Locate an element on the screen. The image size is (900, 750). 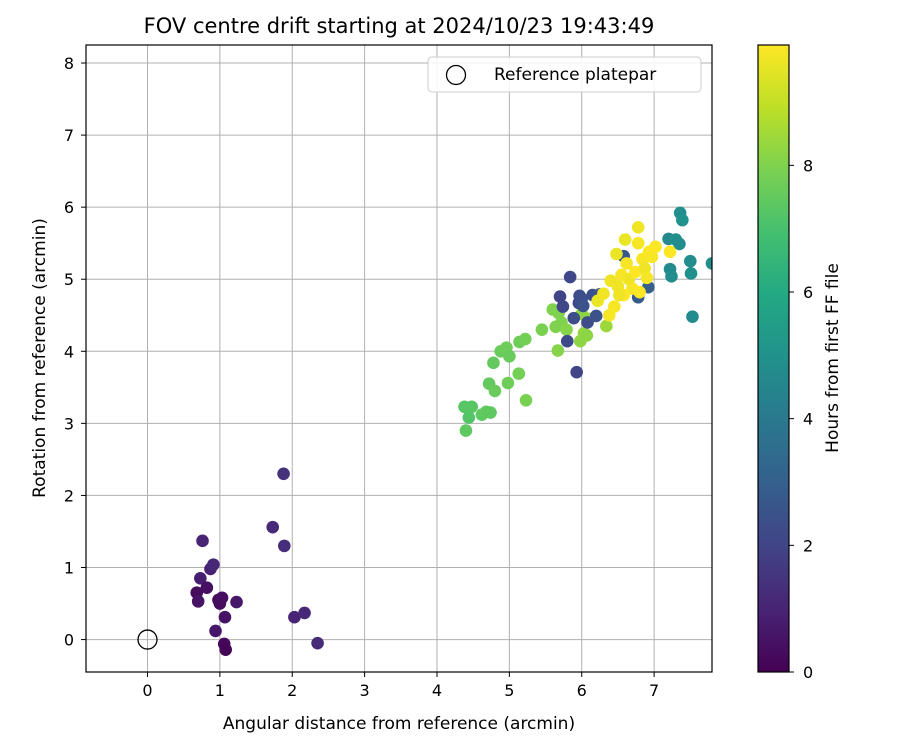
x-axis-label: Angular distance from reference (arcmin) is located at coordinates (399, 724).